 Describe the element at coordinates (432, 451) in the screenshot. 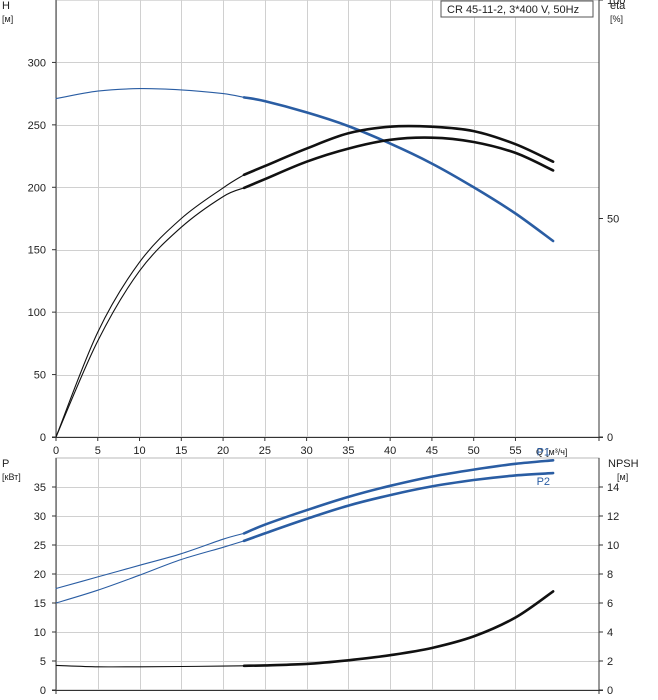

I see `flow-tick-label: 45` at that location.